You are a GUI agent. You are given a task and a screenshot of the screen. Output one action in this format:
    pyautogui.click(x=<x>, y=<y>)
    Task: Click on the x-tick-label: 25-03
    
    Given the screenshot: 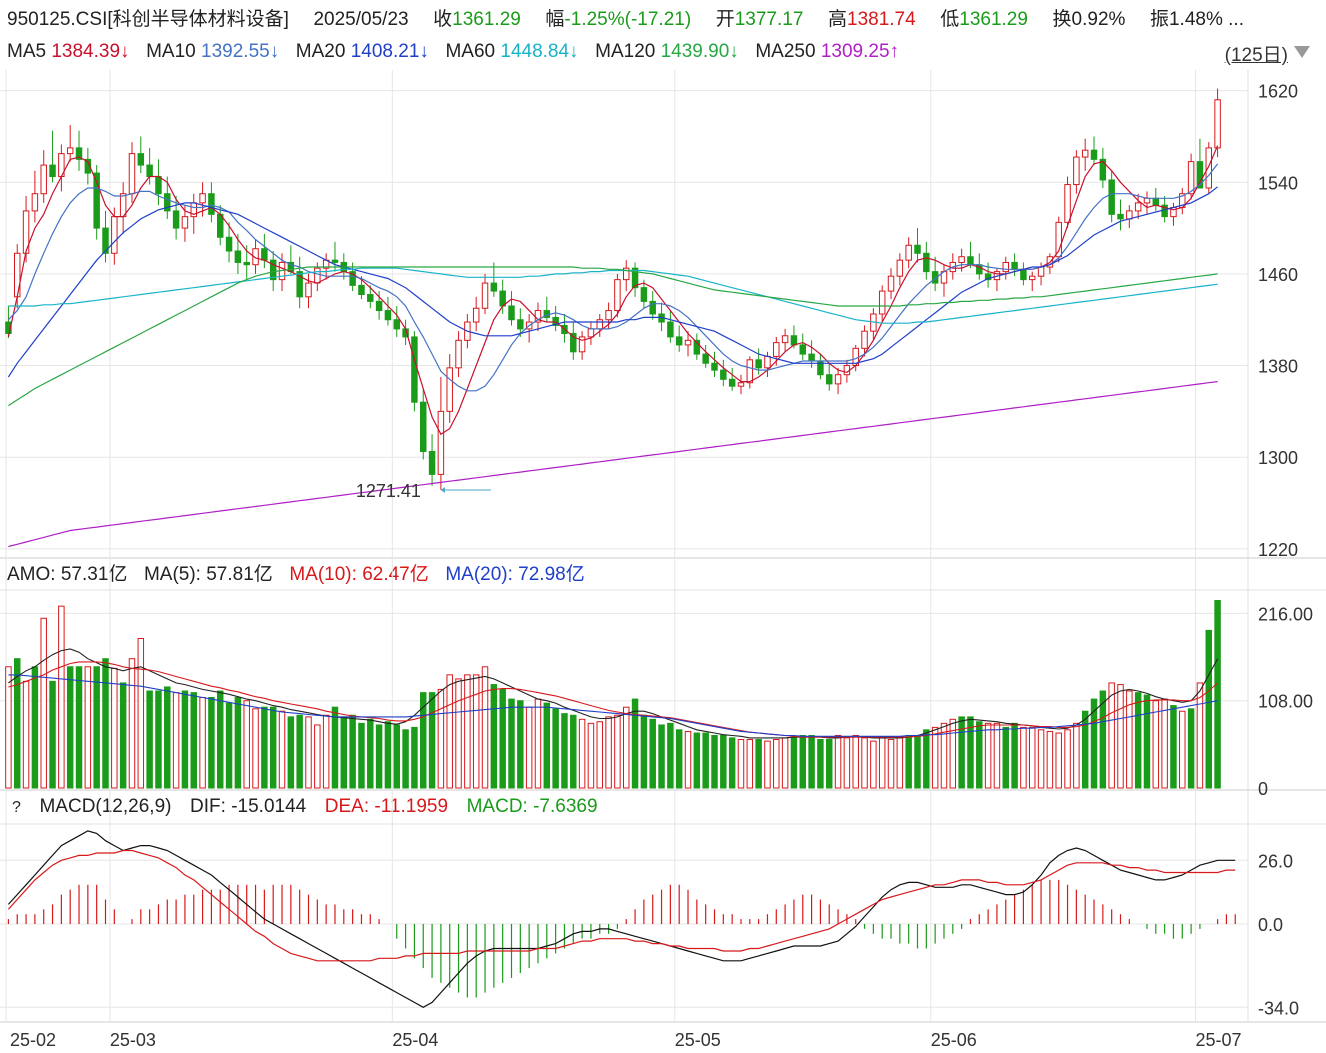 What is the action you would take?
    pyautogui.click(x=133, y=1040)
    